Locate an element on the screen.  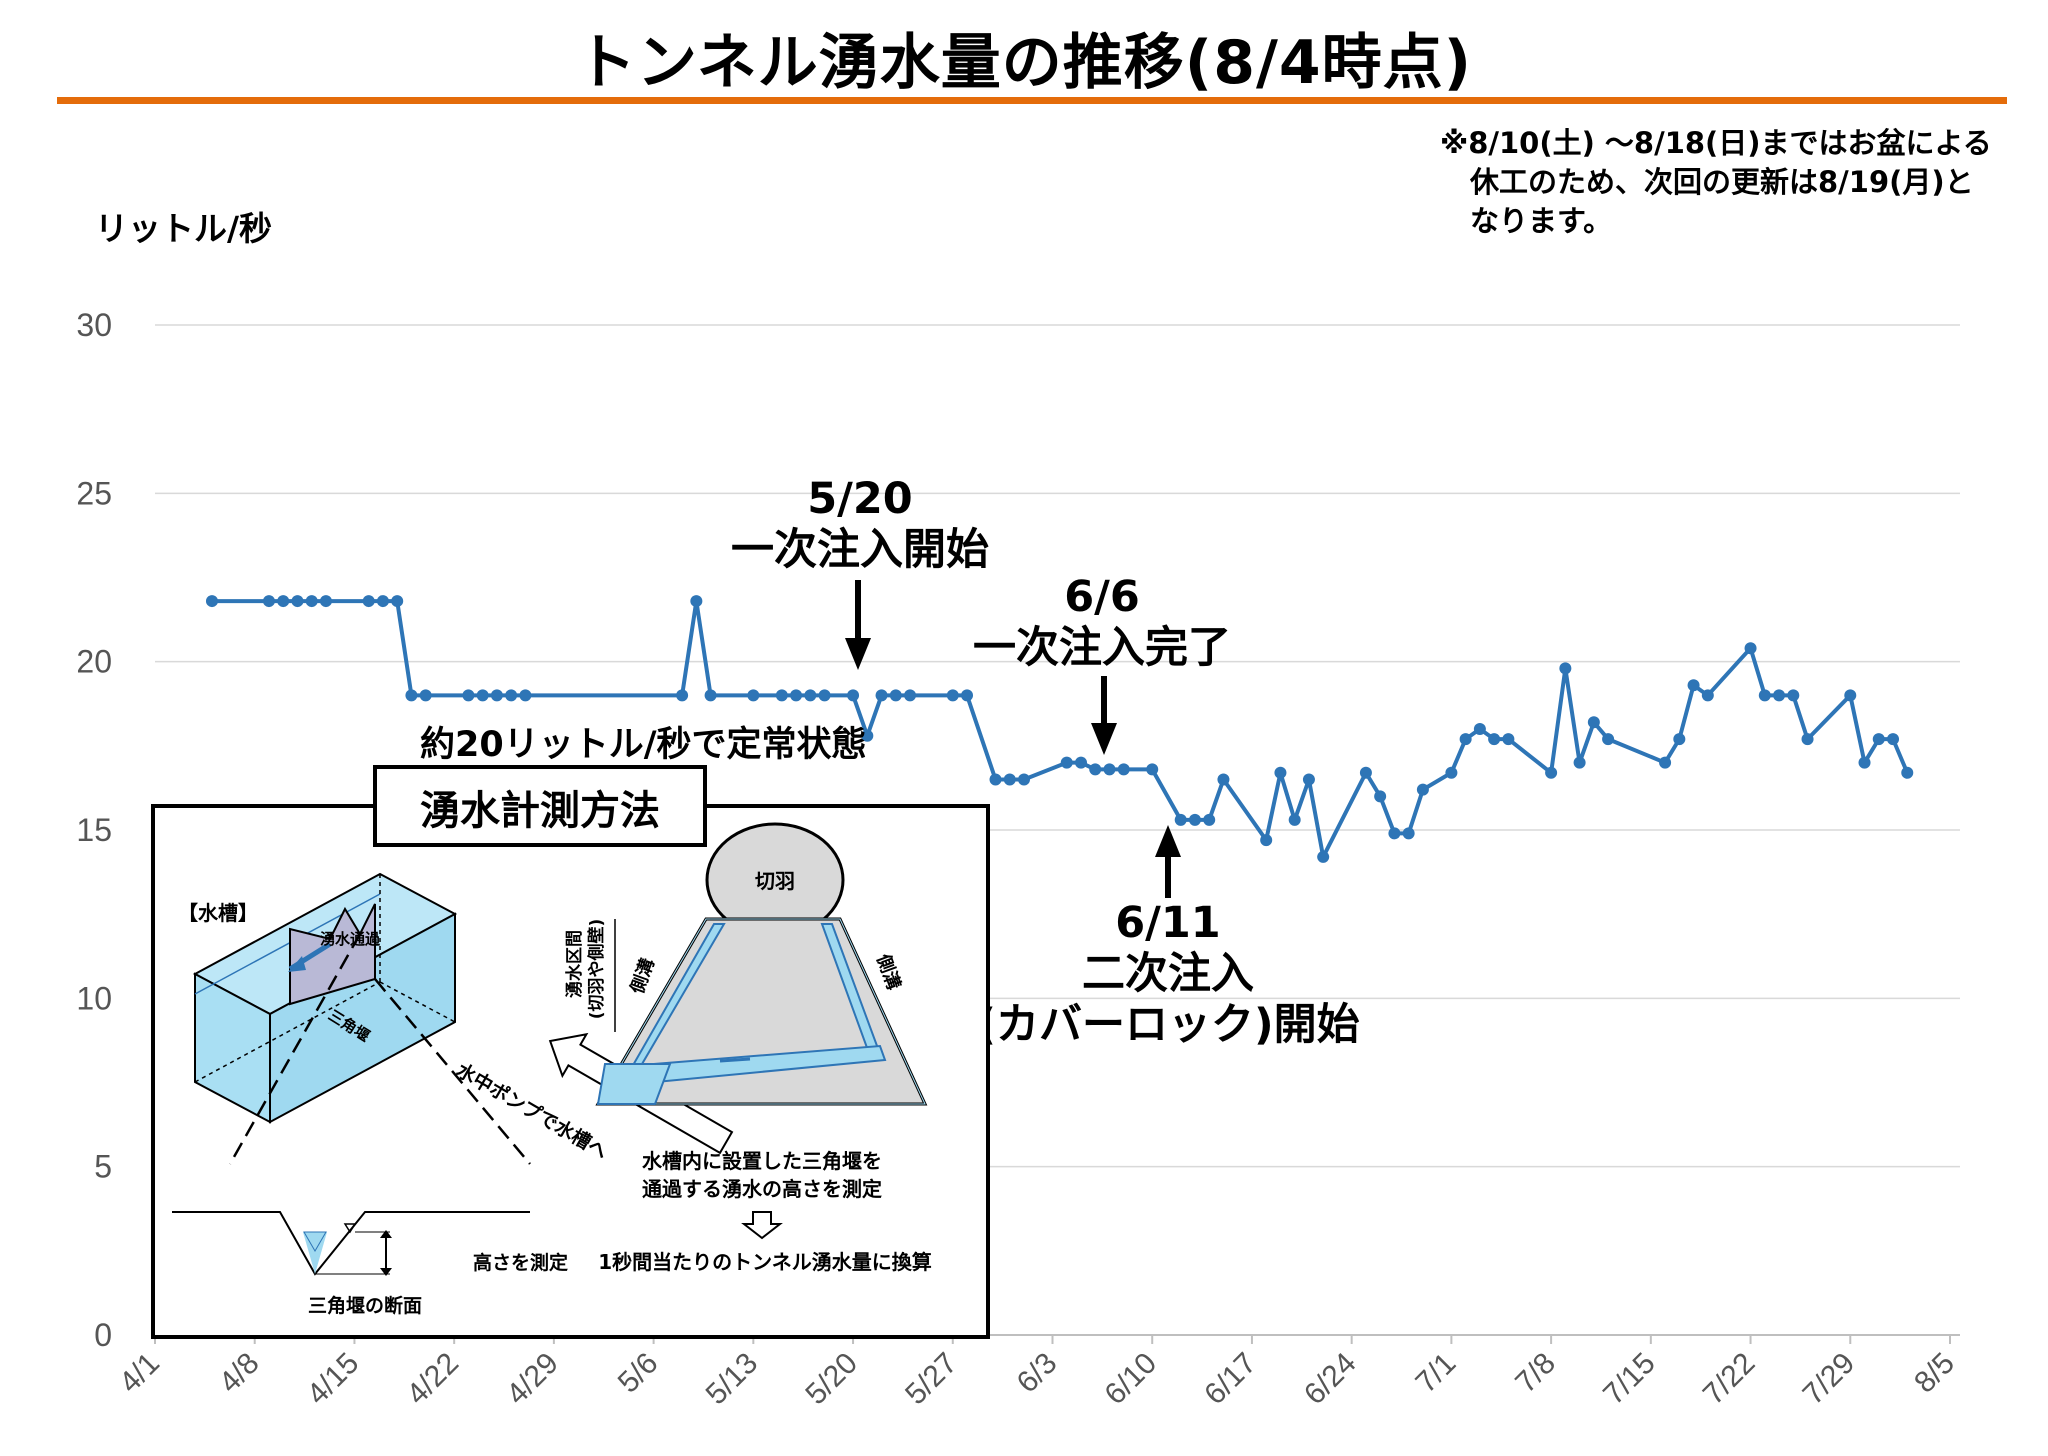
x-tick-label: 7/15 is located at coordinates (1629, 1379).